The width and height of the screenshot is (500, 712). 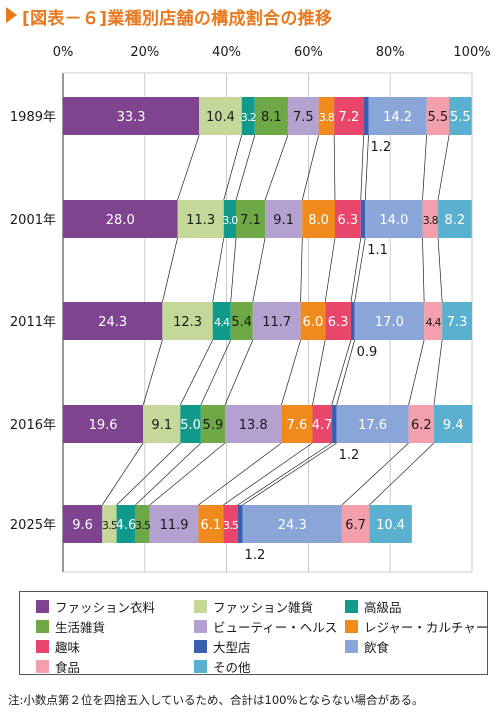 I want to click on legend-label: その他, so click(x=232, y=667).